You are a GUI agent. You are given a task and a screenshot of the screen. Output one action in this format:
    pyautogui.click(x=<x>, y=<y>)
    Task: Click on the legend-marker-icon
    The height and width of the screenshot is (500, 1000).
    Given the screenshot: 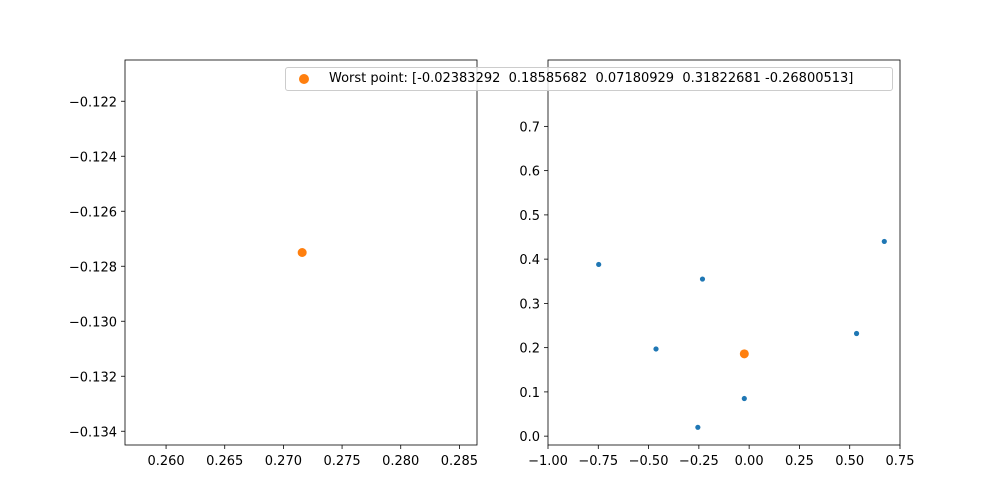 What is the action you would take?
    pyautogui.click(x=304, y=79)
    